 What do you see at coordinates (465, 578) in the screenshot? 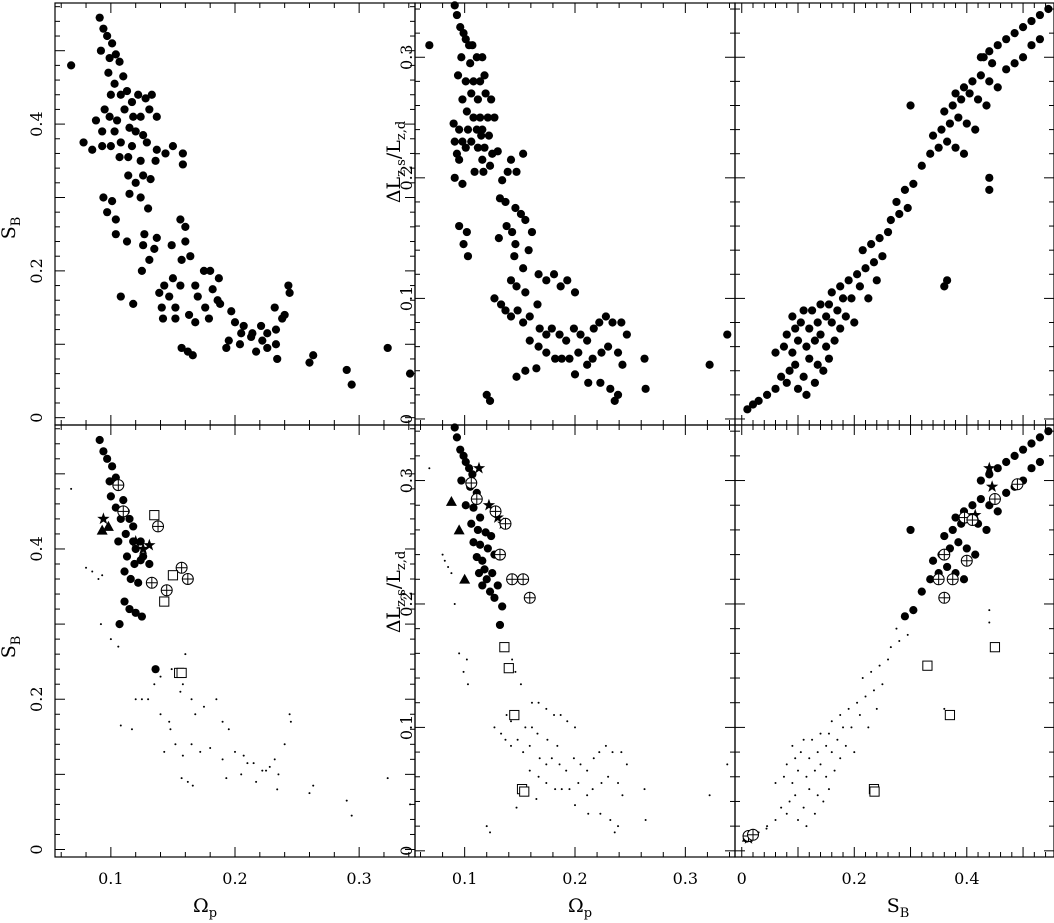
I see `data-point-triangle` at bounding box center [465, 578].